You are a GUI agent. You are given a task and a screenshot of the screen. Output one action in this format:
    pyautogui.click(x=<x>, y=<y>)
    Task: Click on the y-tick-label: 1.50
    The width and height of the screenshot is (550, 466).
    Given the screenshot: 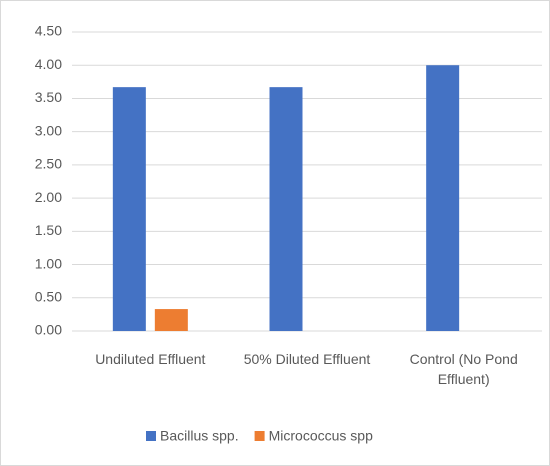 What is the action you would take?
    pyautogui.click(x=48, y=230)
    